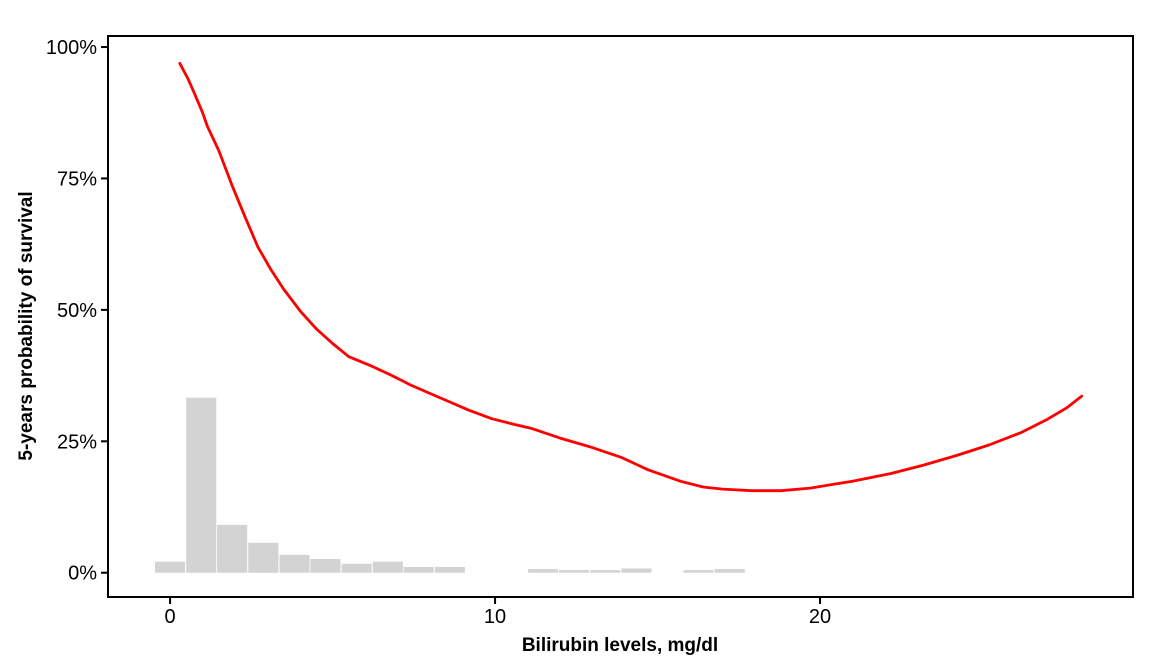 The height and width of the screenshot is (672, 1152). Describe the element at coordinates (77, 442) in the screenshot. I see `y-tick-label: 25%` at that location.